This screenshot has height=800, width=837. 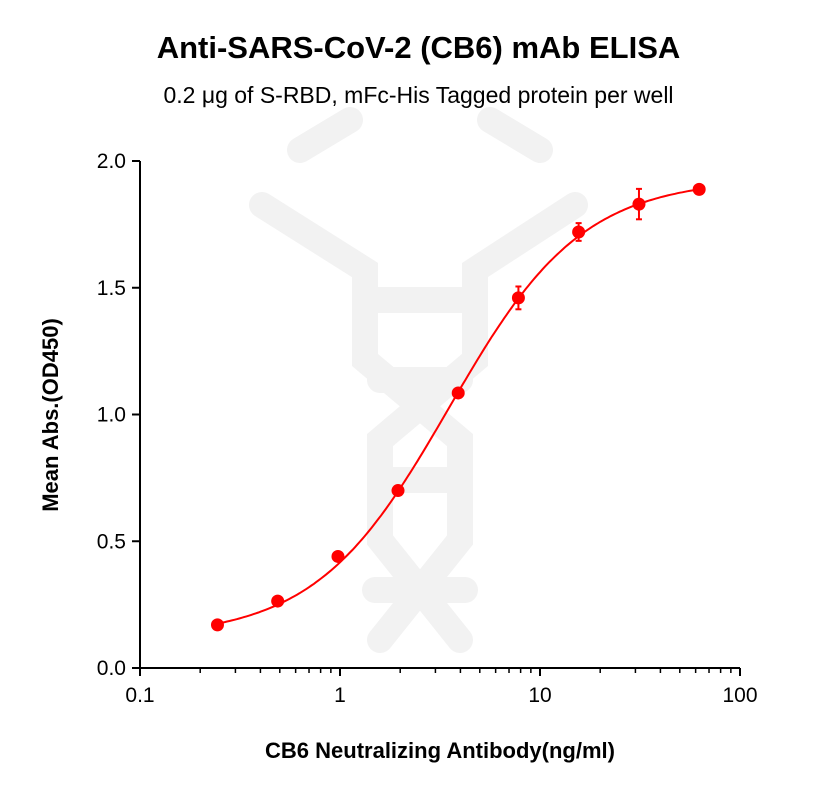 I want to click on y-tick-label: 0.0, so click(x=111, y=668).